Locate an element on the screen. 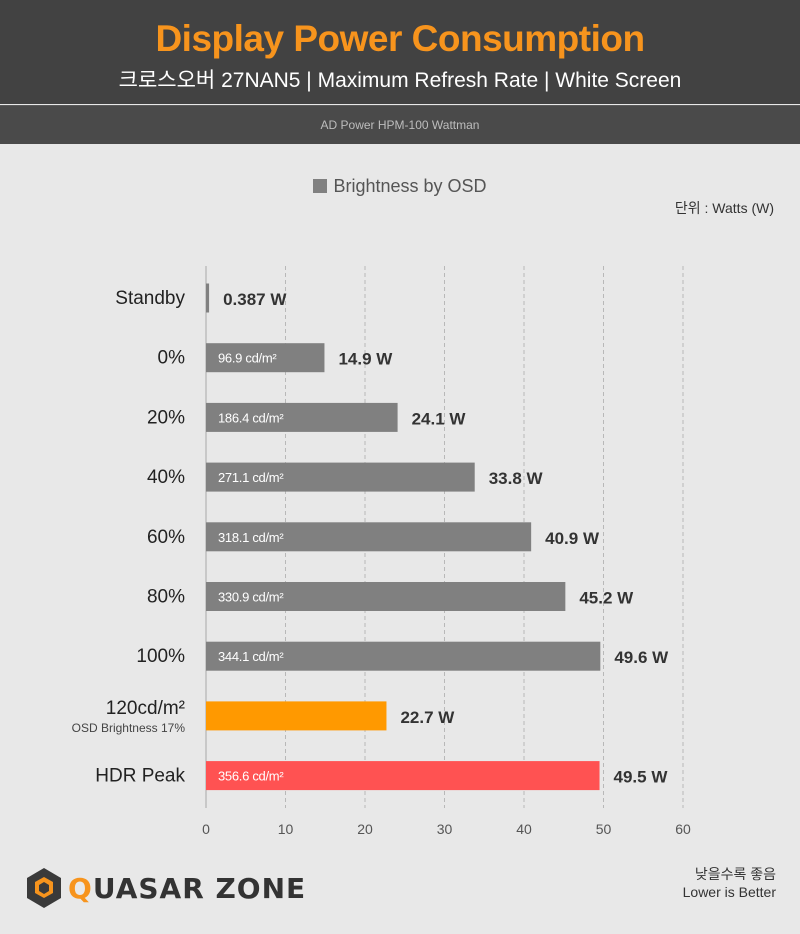  value-label: 49.5 W is located at coordinates (641, 777).